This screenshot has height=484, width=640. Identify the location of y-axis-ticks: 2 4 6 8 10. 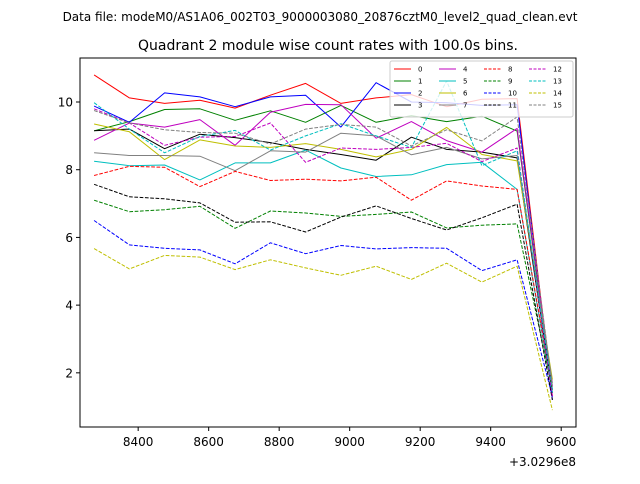
(69, 238).